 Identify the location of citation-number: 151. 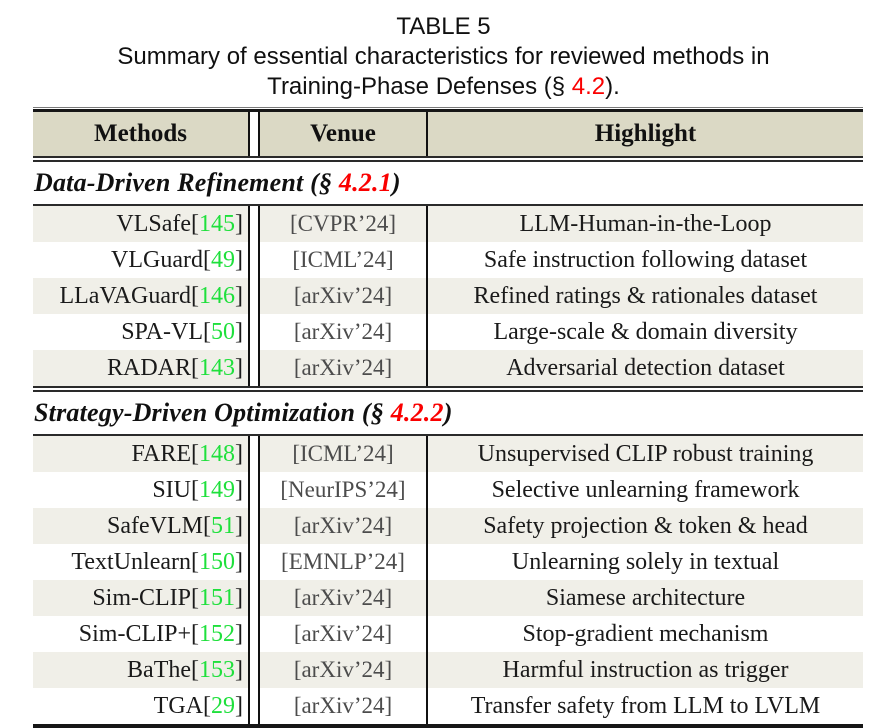
(217, 597).